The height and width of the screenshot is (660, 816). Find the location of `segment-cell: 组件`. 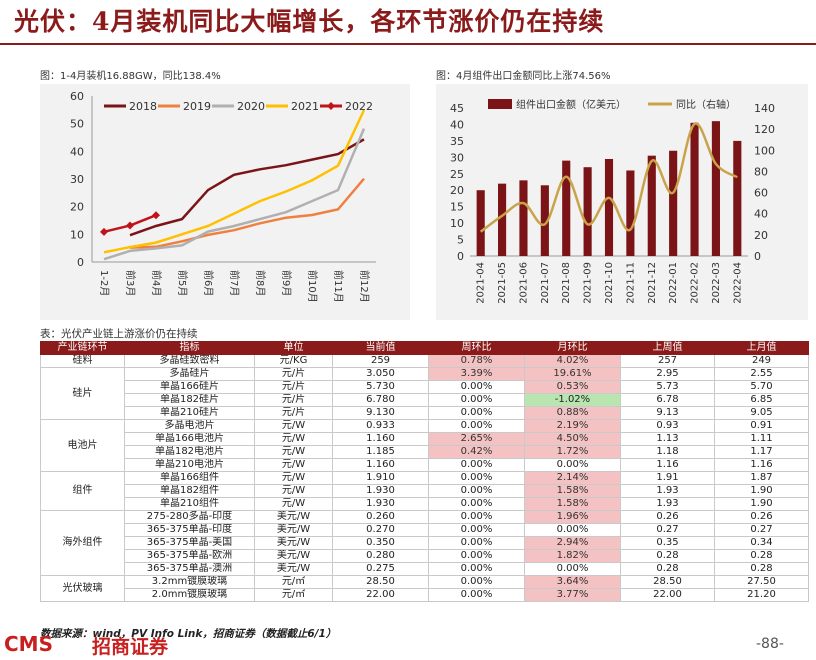

segment-cell: 组件 is located at coordinates (82, 491).